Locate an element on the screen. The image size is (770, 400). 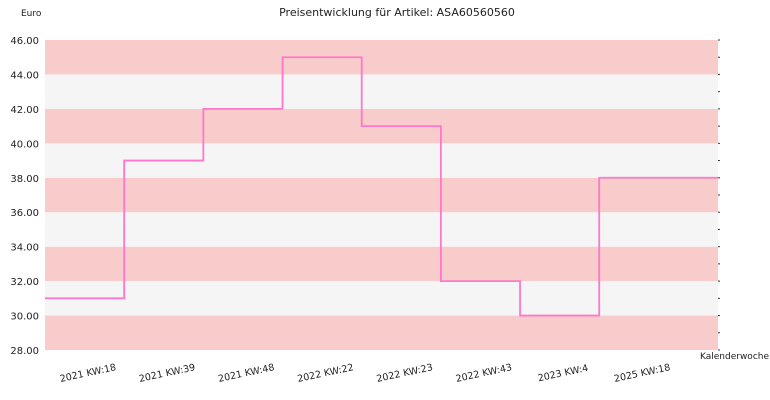
y-tick-label: 38.00 is located at coordinates (24, 179).